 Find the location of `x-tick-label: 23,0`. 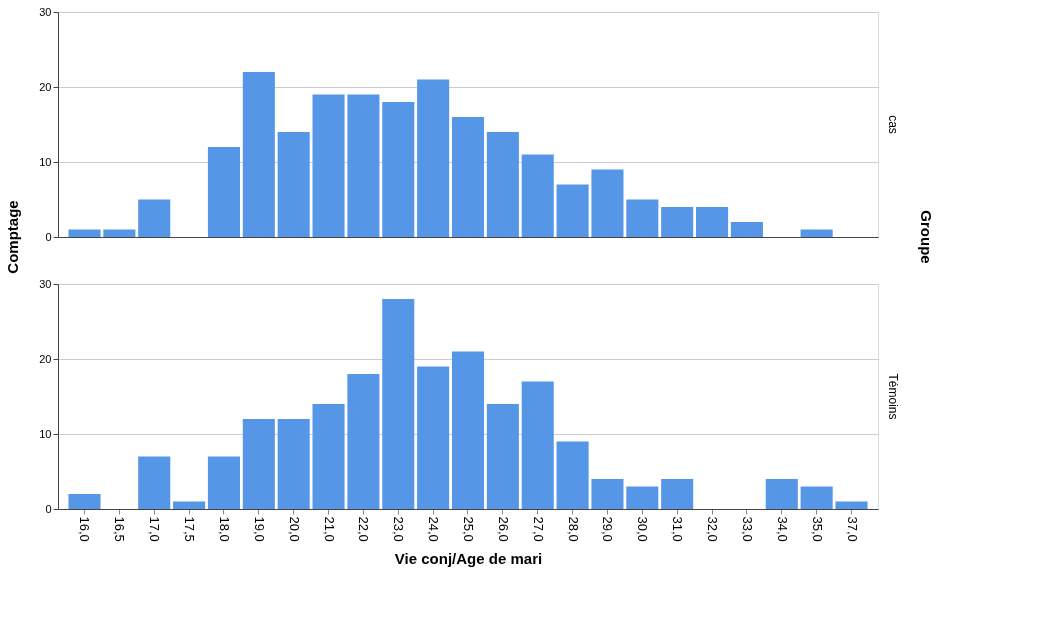

x-tick-label: 23,0 is located at coordinates (399, 529).